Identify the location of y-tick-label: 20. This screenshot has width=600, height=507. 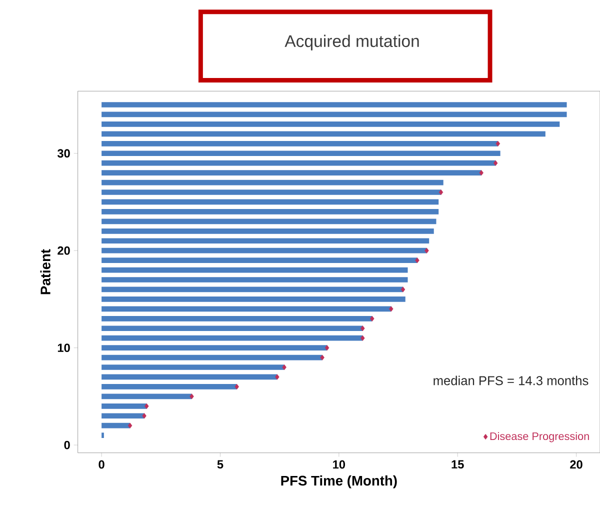
(64, 250).